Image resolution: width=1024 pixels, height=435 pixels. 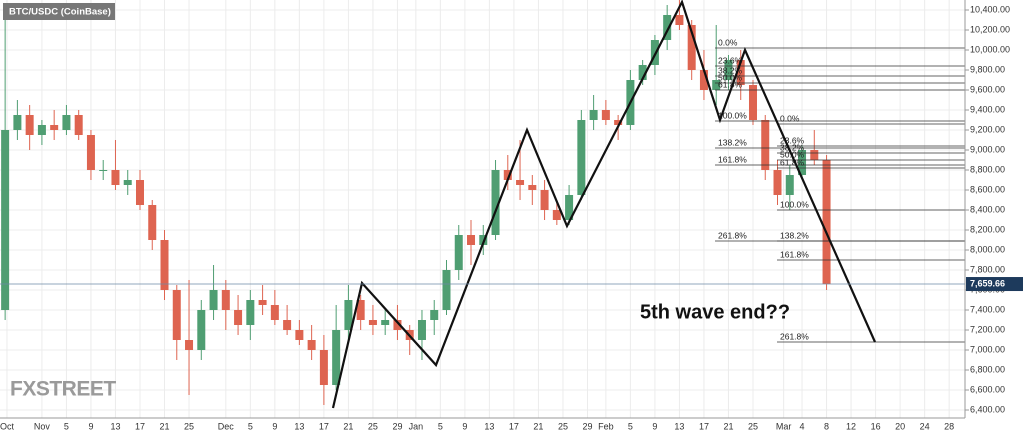 What do you see at coordinates (987, 249) in the screenshot?
I see `y-tick-label: 8,000.00` at bounding box center [987, 249].